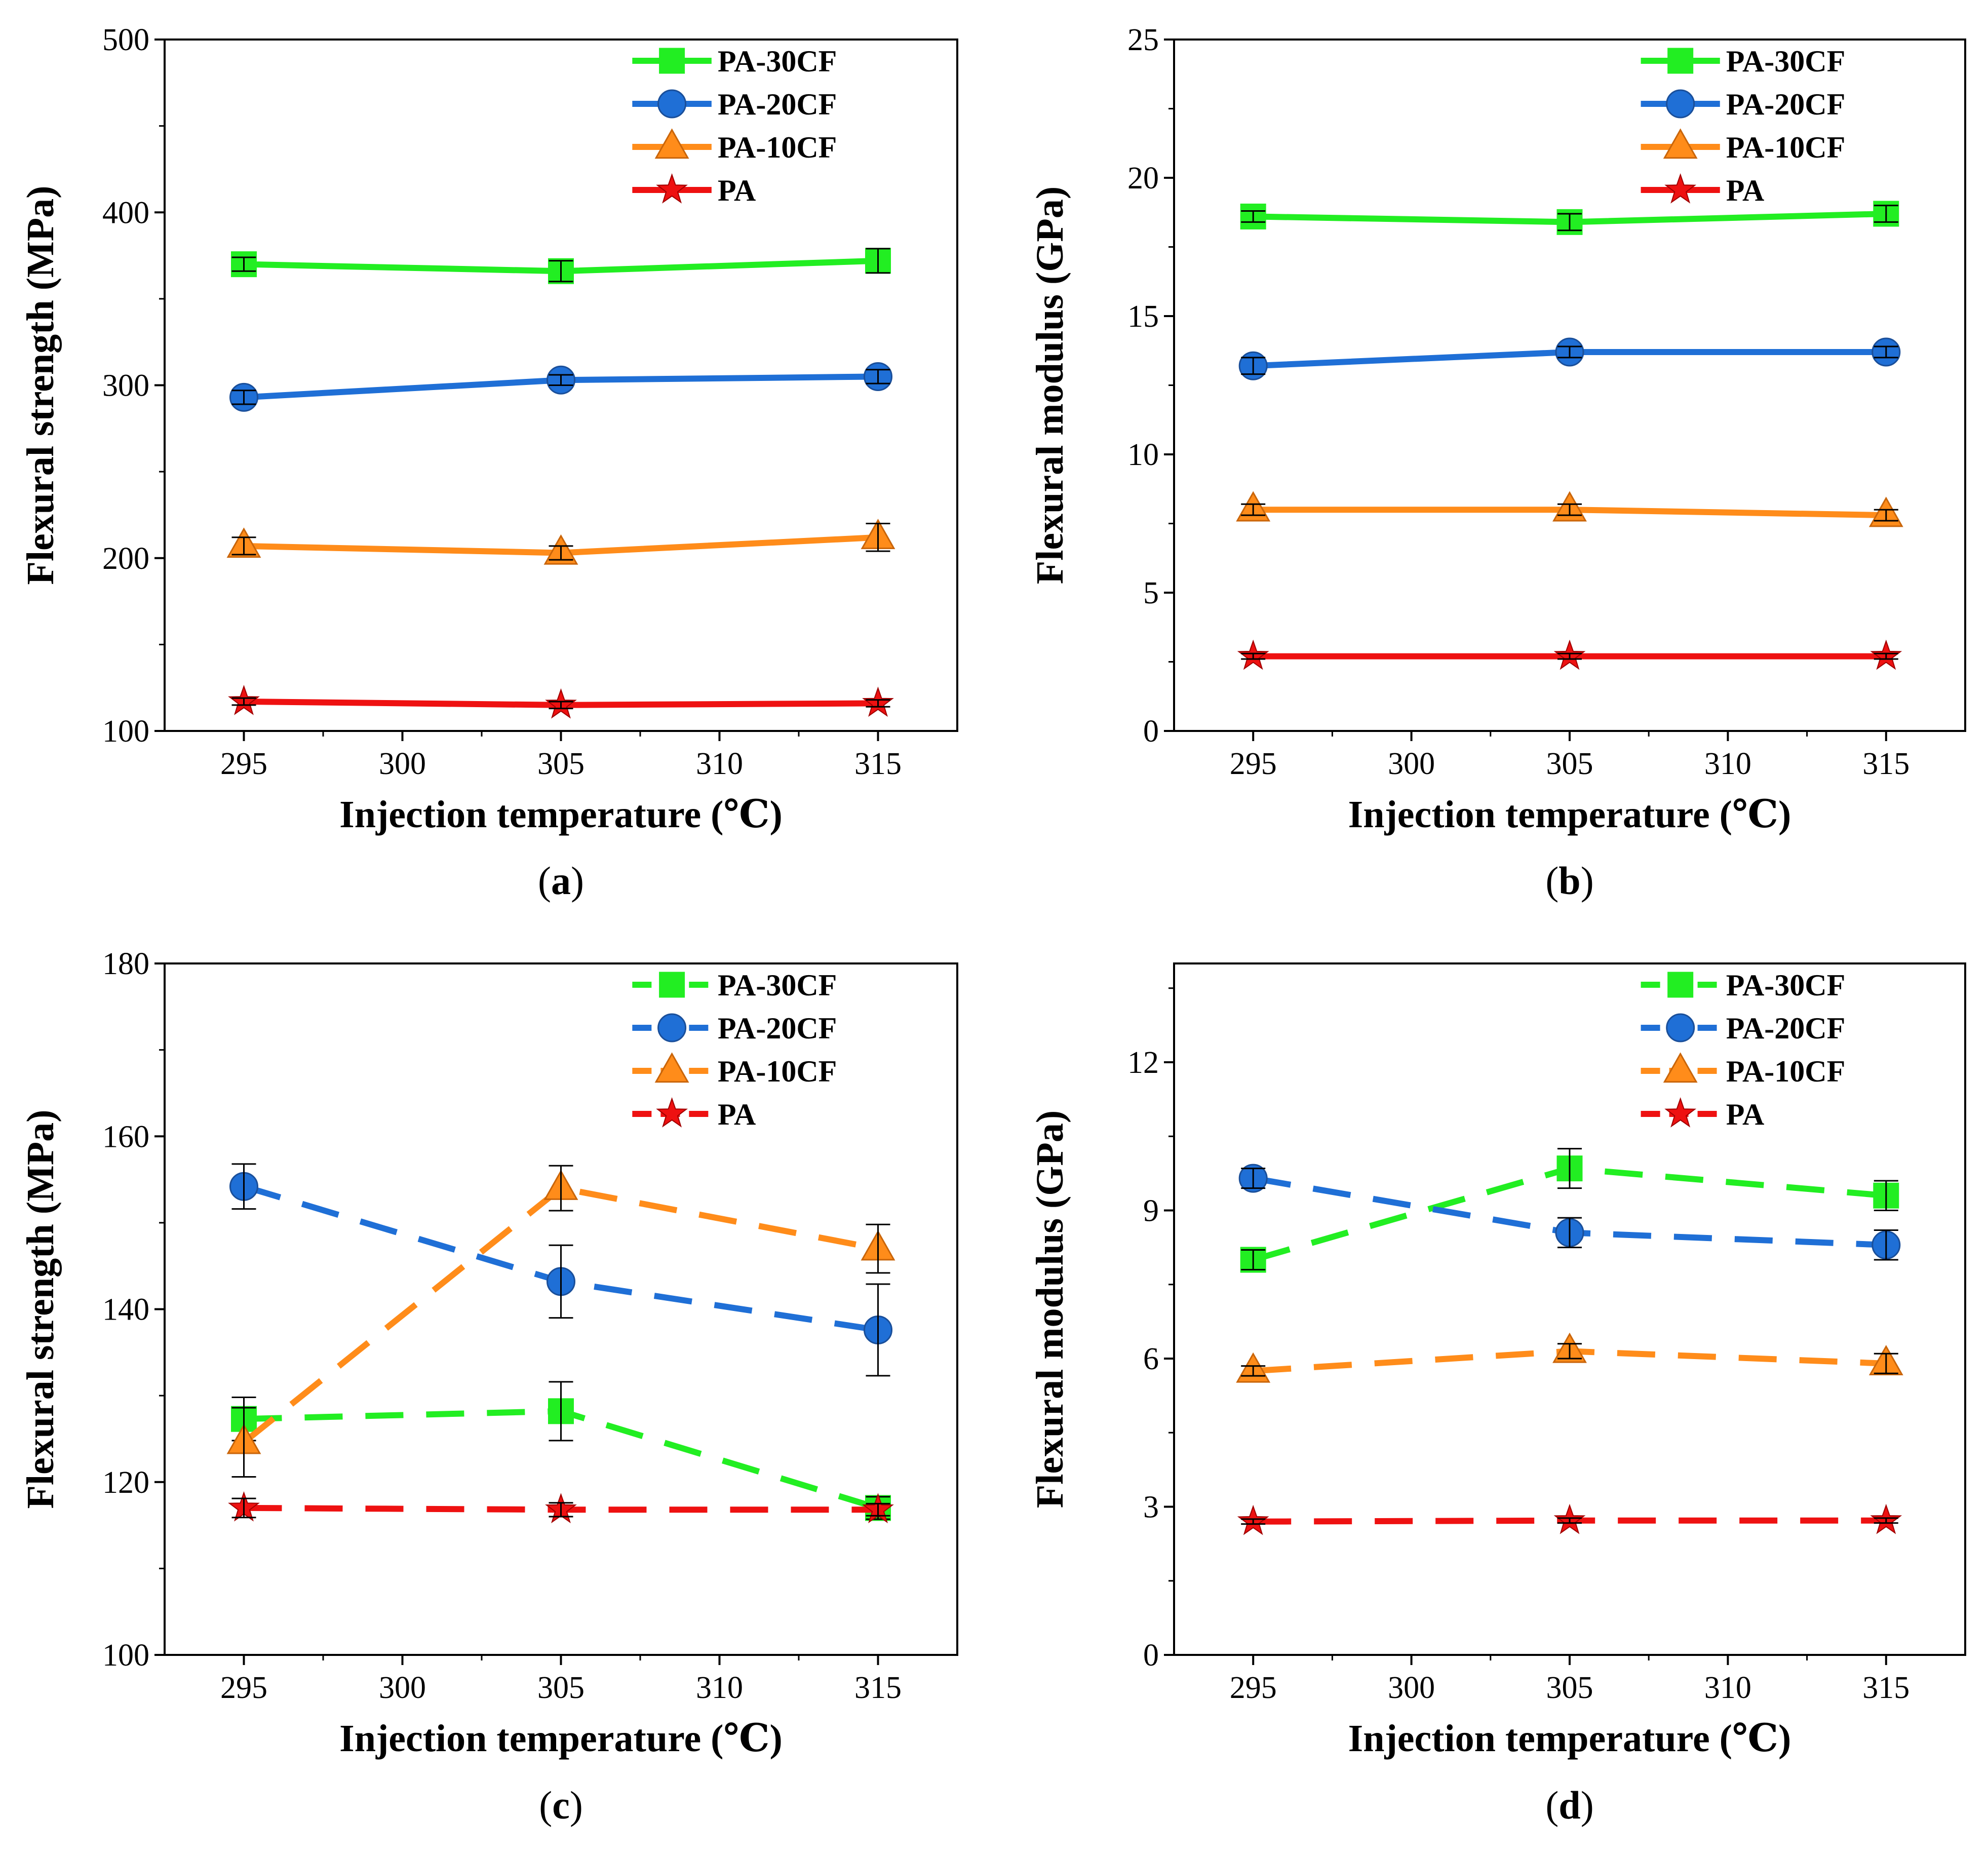  What do you see at coordinates (1143, 179) in the screenshot?
I see `y-tick-label: 20` at bounding box center [1143, 179].